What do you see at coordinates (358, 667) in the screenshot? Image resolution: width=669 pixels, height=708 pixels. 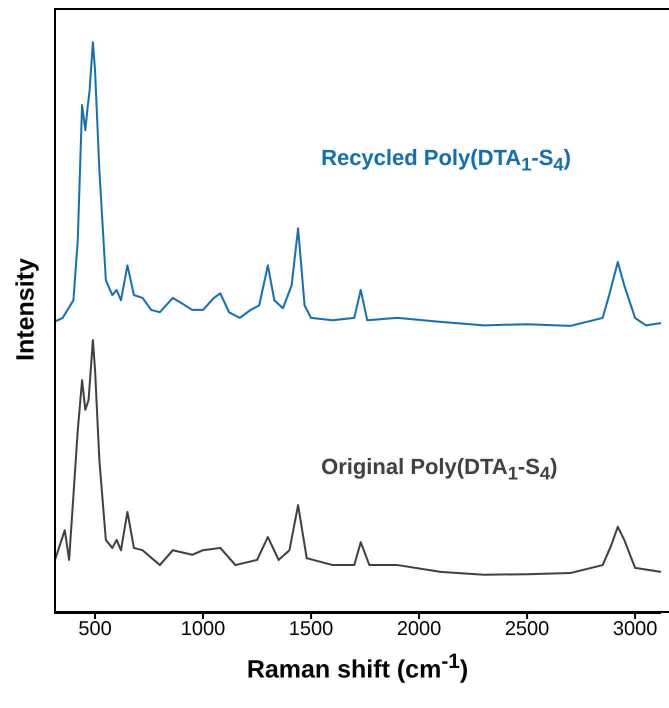 I see `x-axis-title: Raman shift (cm$^{-1}$)` at bounding box center [358, 667].